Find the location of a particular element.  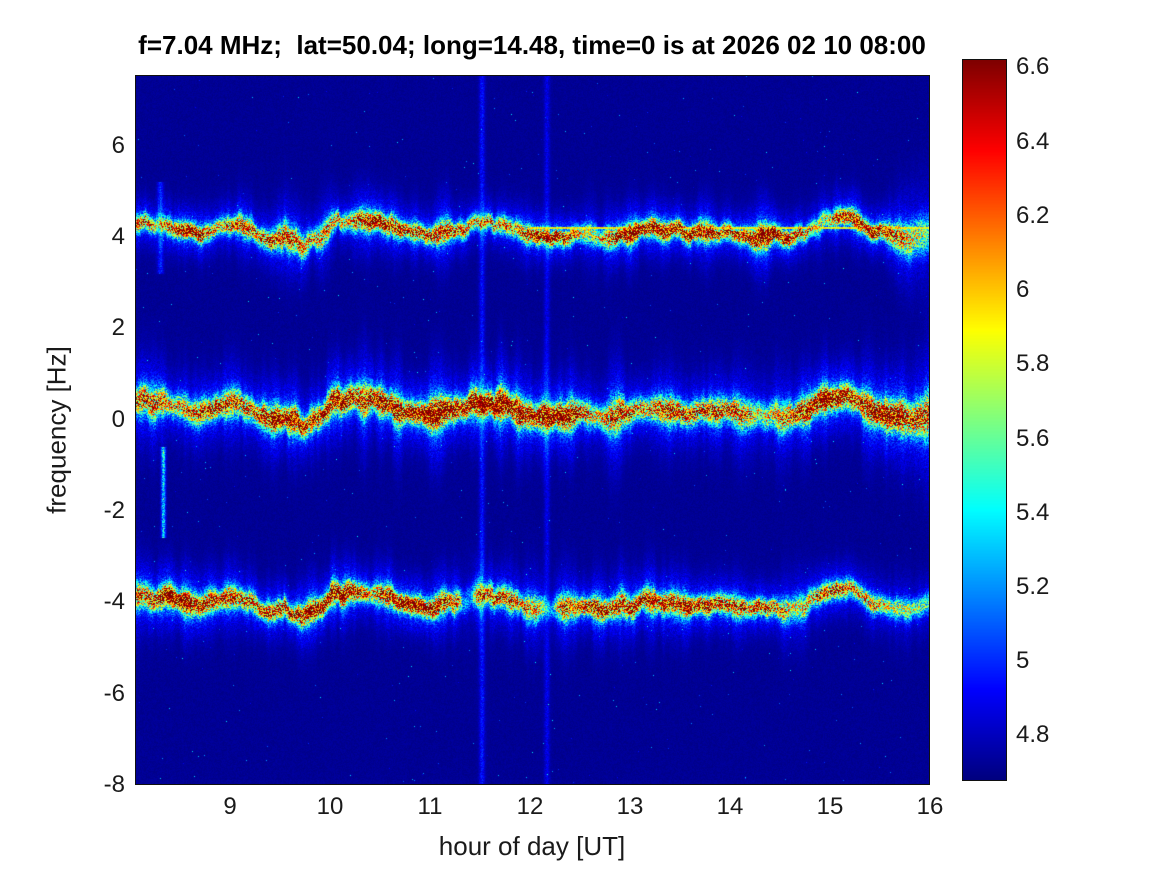

colorbar-tick-label: 5.6 is located at coordinates (1033, 438).